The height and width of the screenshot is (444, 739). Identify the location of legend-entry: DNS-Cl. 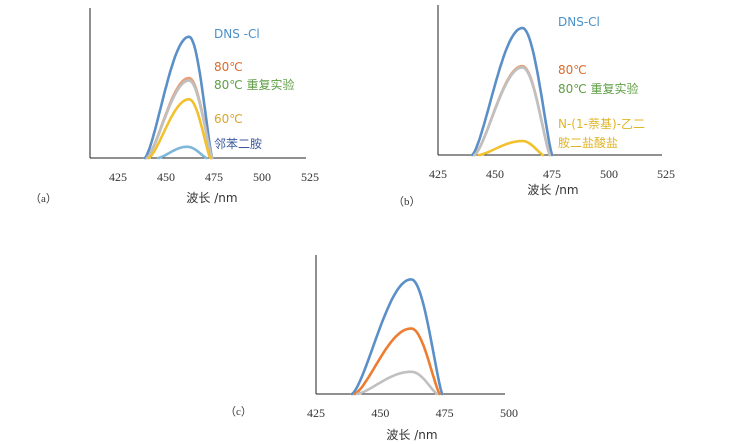
(579, 22).